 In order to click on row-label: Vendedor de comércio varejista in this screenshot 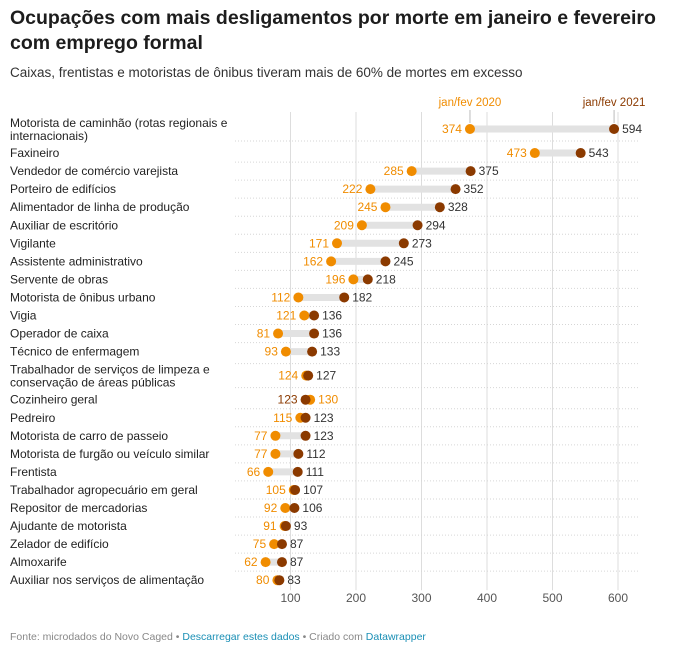, I will do `click(94, 171)`.